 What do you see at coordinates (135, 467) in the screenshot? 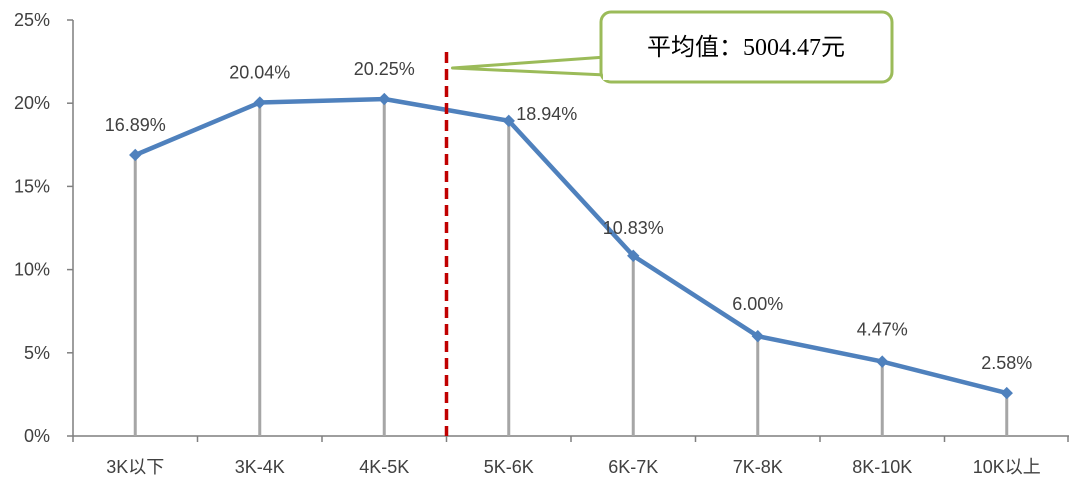
I see `x-tick-label: 3K以下` at bounding box center [135, 467].